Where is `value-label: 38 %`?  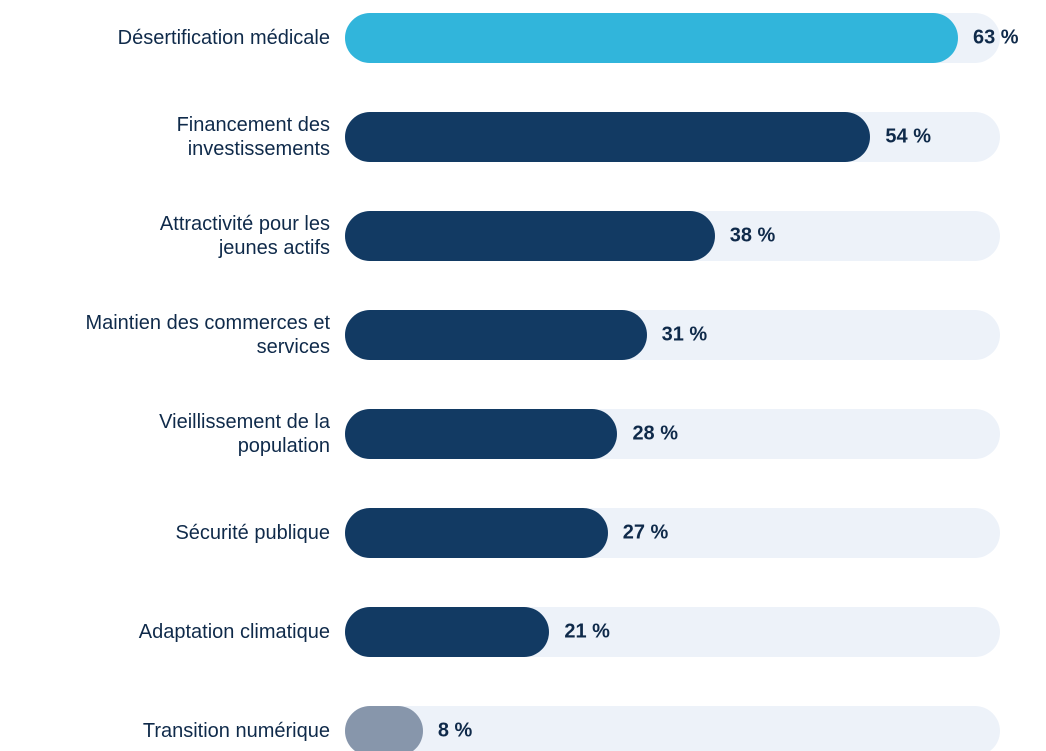
value-label: 38 % is located at coordinates (752, 235).